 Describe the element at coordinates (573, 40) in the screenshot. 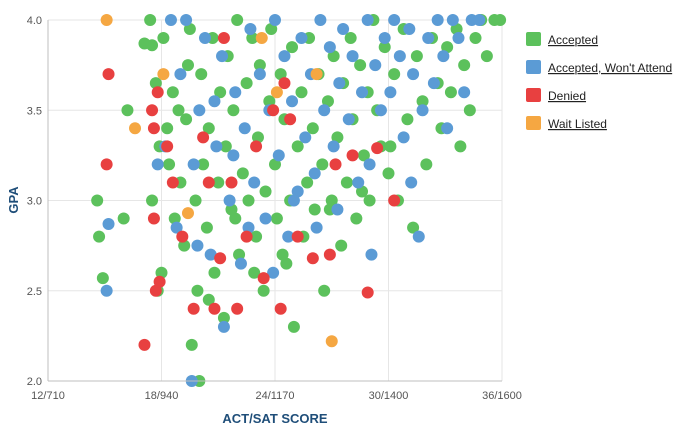

I see `legend-label: Accepted` at that location.